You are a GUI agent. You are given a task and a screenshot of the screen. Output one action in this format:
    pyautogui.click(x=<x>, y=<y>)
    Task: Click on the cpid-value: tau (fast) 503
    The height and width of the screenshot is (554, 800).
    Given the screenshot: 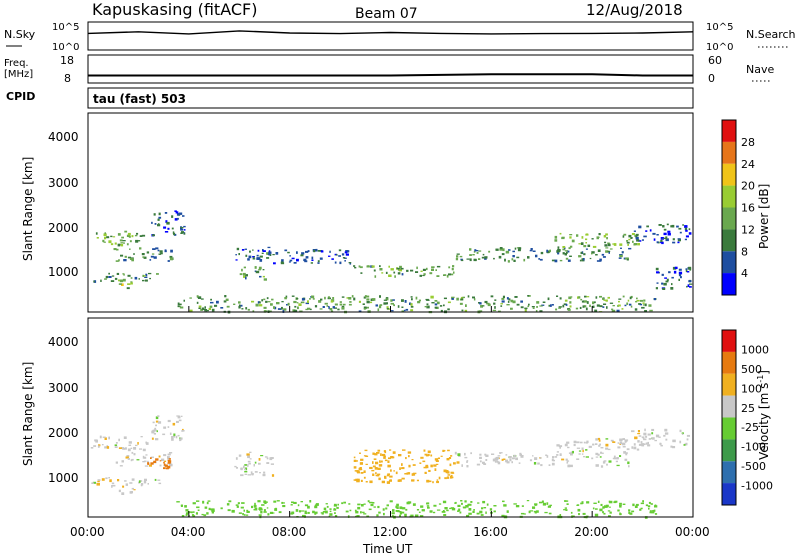 What is the action you would take?
    pyautogui.click(x=139, y=99)
    